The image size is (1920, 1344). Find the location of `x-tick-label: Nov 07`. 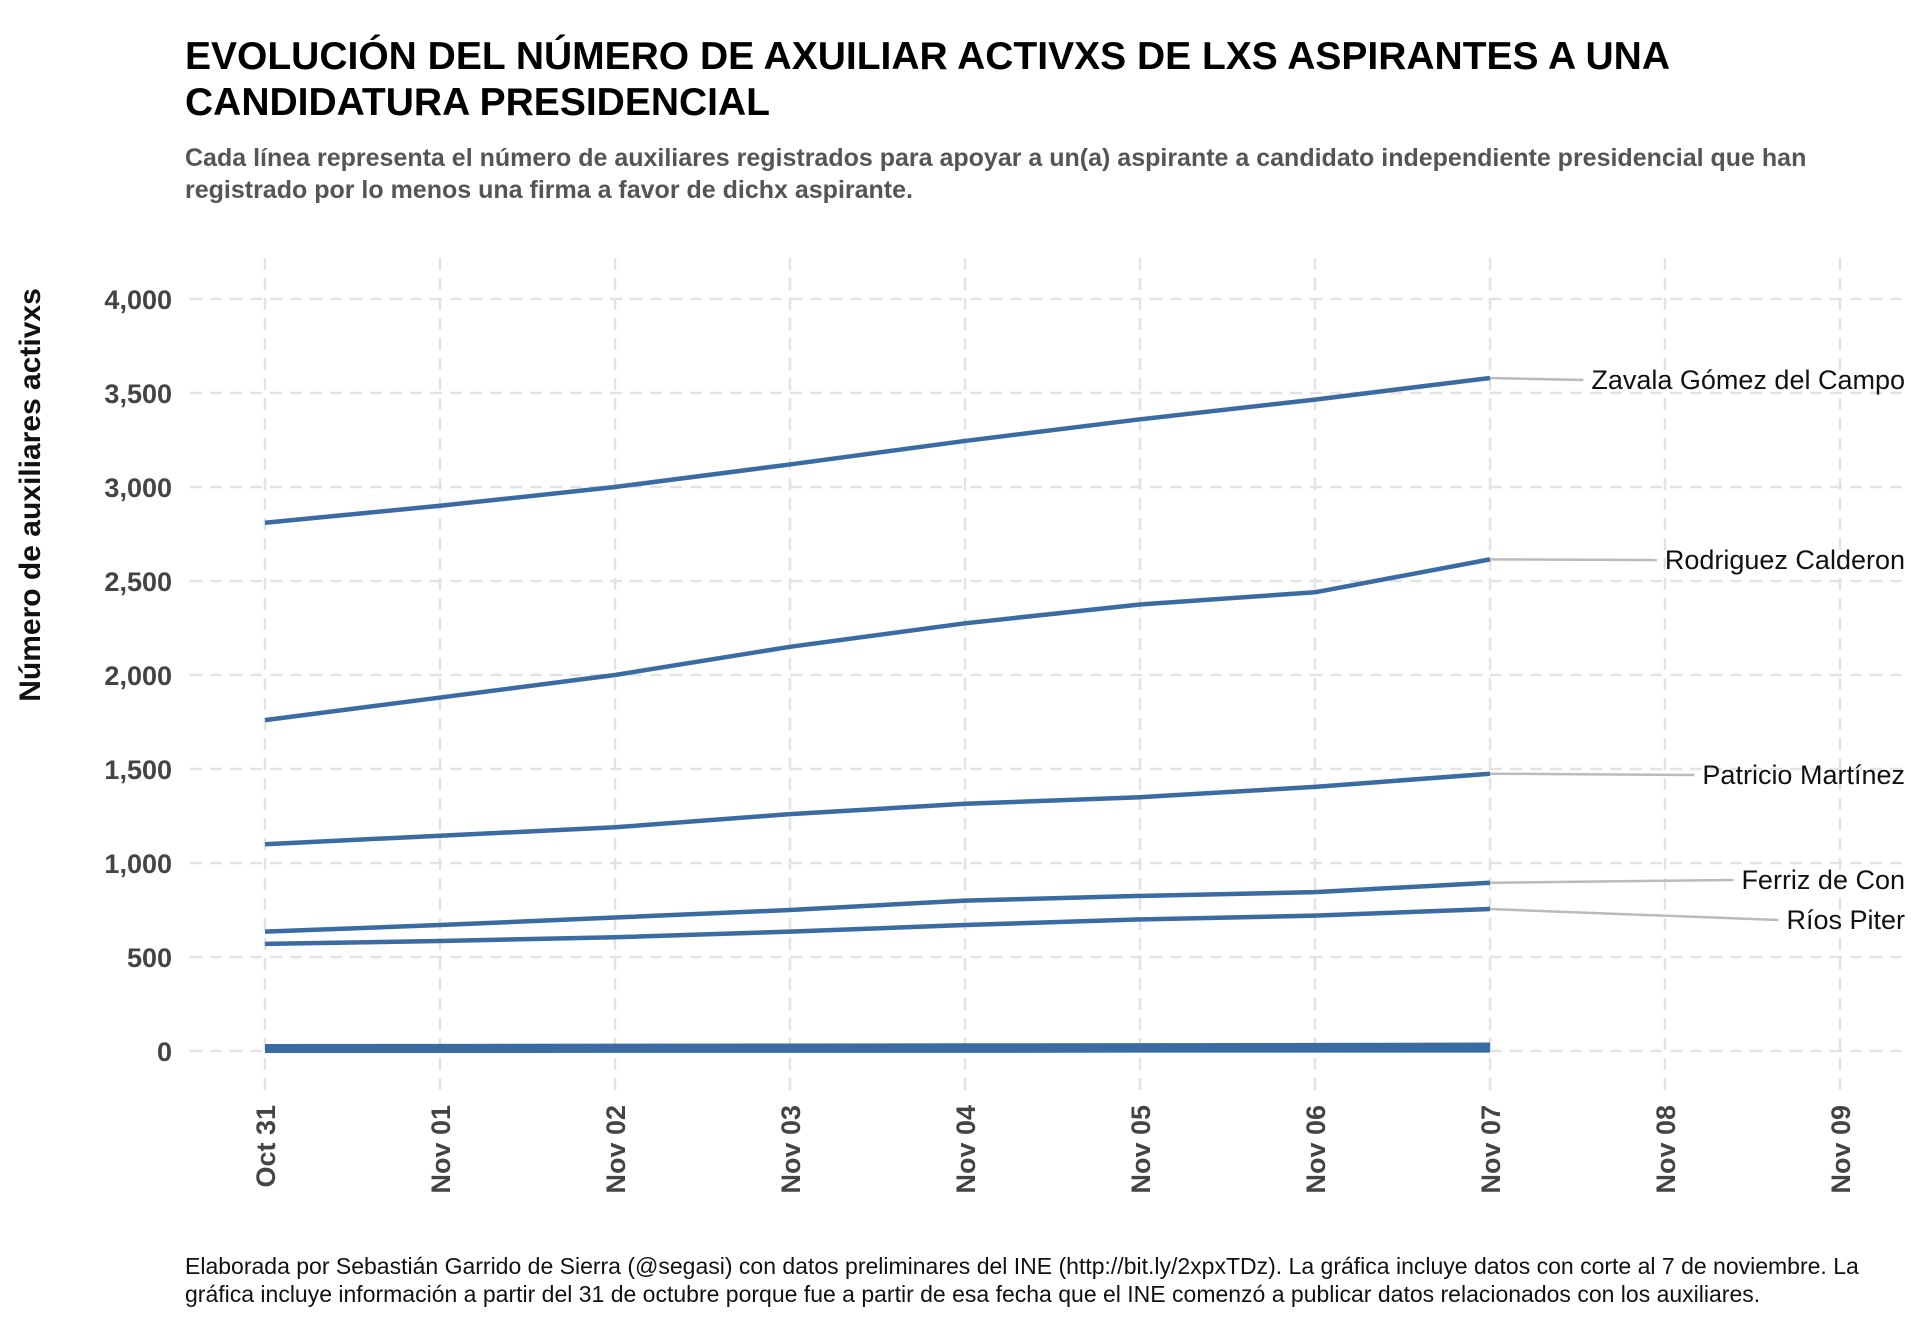

x-tick-label: Nov 07 is located at coordinates (1491, 1149).